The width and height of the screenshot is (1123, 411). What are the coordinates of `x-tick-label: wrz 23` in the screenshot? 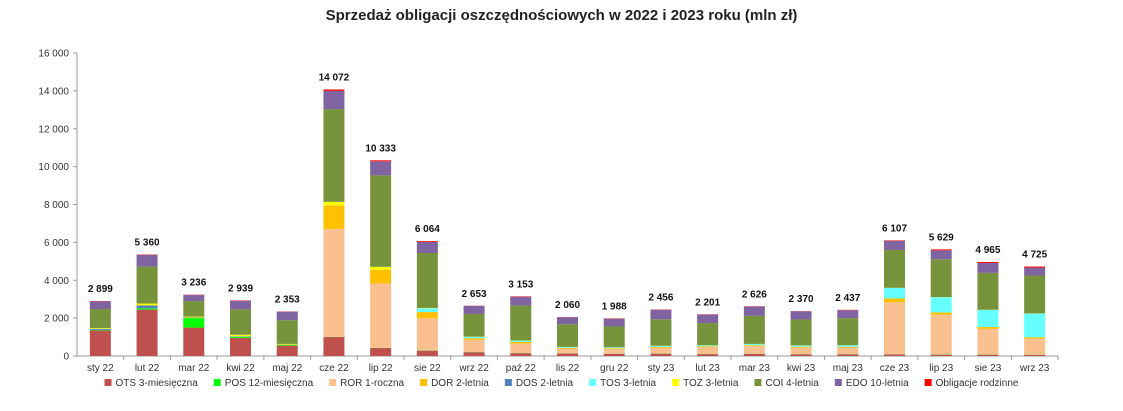 It's located at (1034, 368).